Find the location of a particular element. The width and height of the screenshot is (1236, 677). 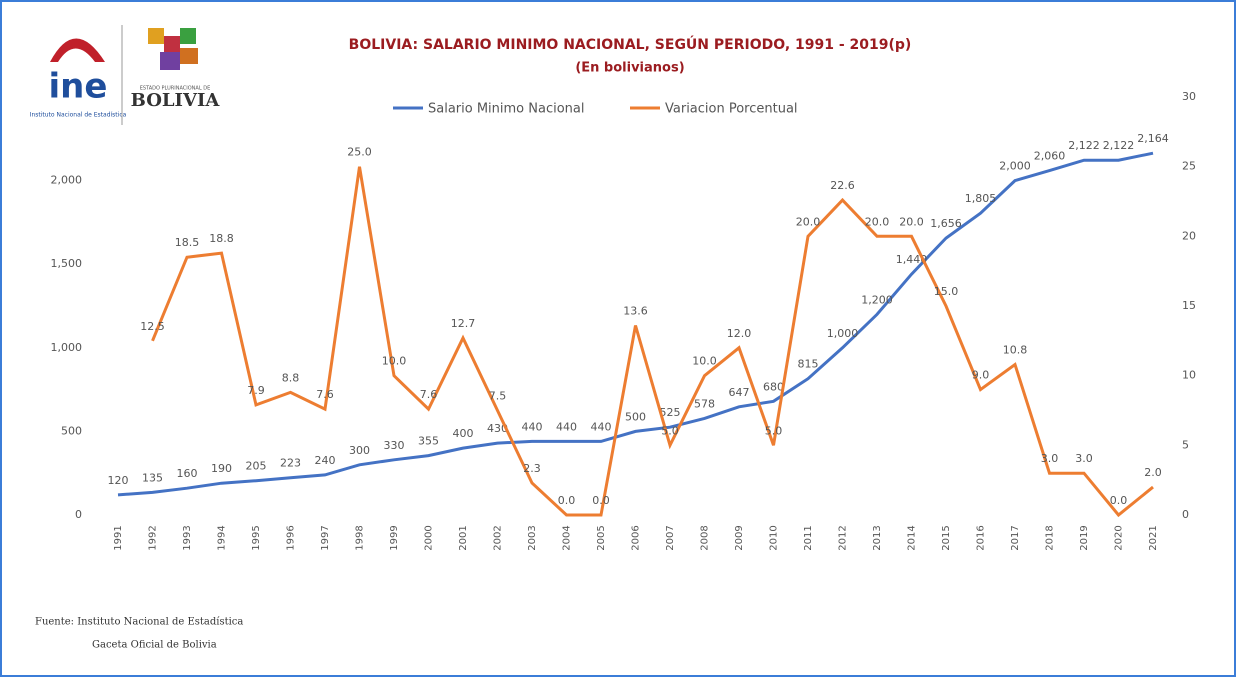

x-tick-label: 2004 is located at coordinates (567, 537).